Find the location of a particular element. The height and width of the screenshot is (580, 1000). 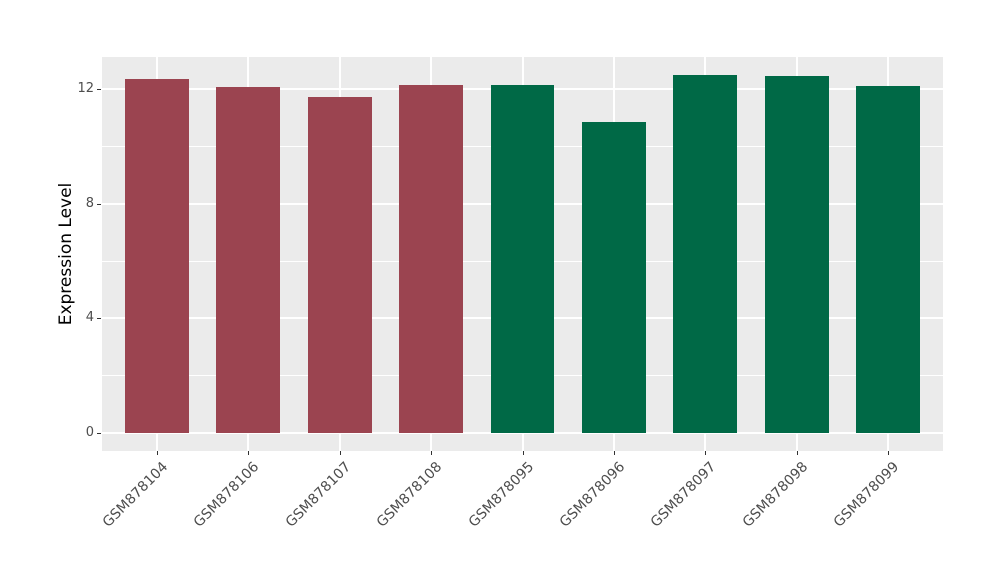

bar-GSM878106 is located at coordinates (248, 260).